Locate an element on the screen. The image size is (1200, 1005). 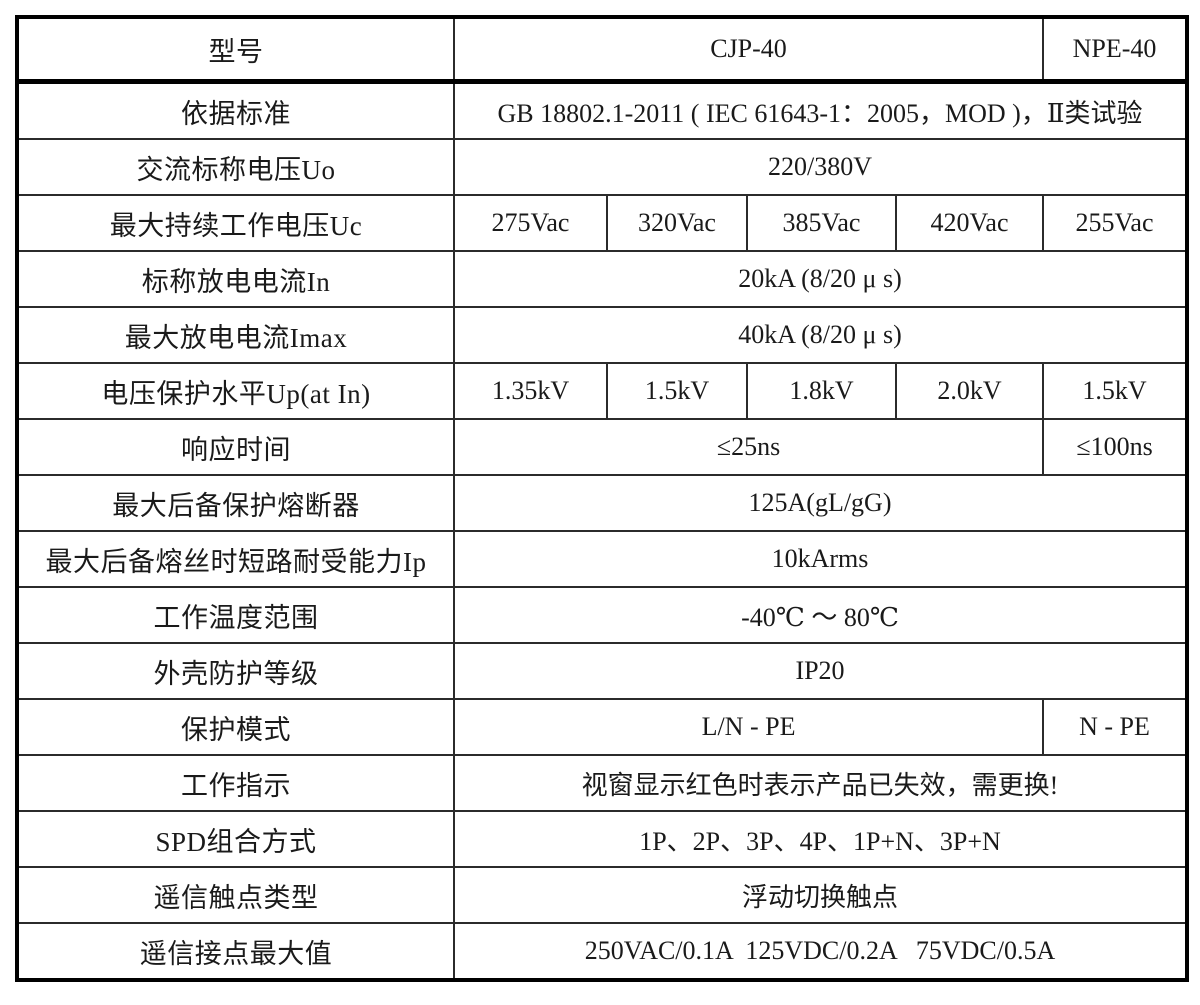
value-cell: 255Vac is located at coordinates (1115, 223).